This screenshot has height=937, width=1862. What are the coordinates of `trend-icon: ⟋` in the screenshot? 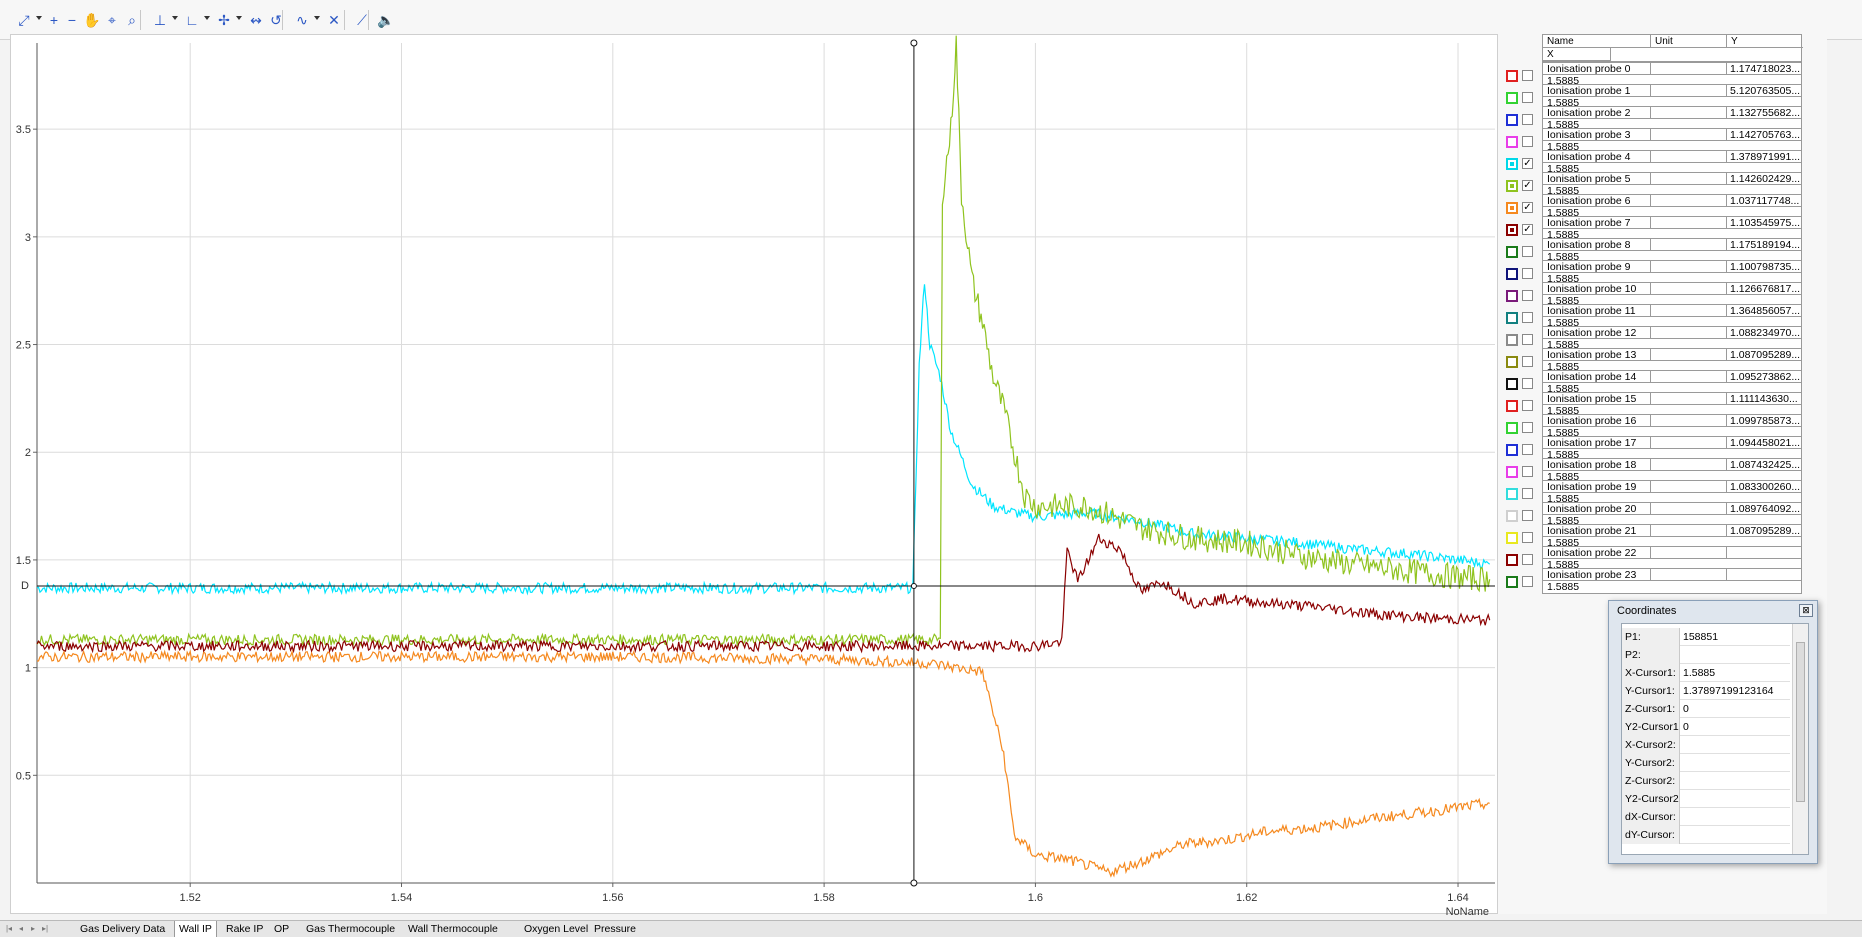 It's located at (362, 19).